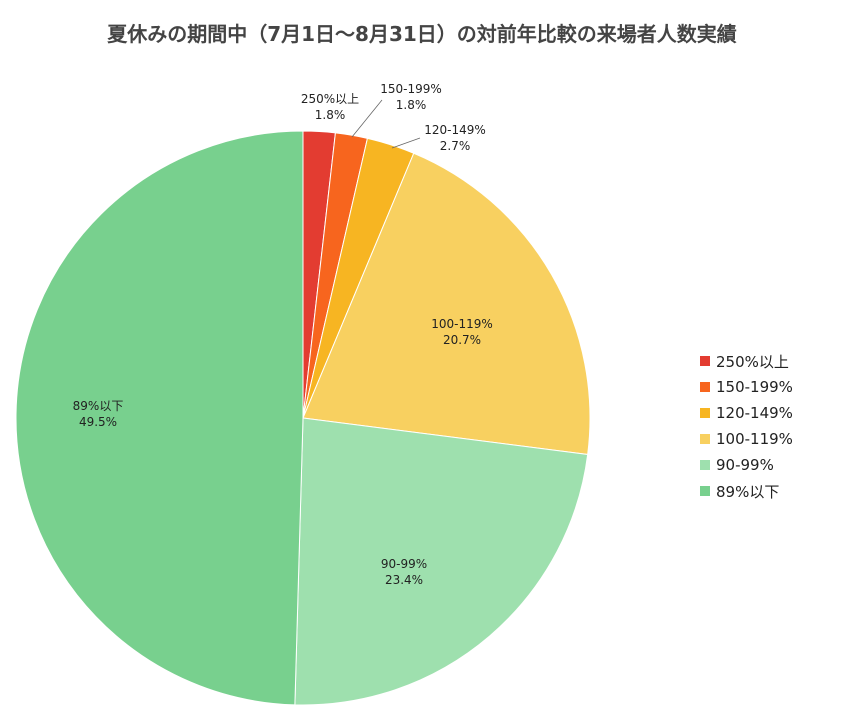 Image resolution: width=844 pixels, height=710 pixels. Describe the element at coordinates (754, 387) in the screenshot. I see `legend-label: 150-199%` at that location.